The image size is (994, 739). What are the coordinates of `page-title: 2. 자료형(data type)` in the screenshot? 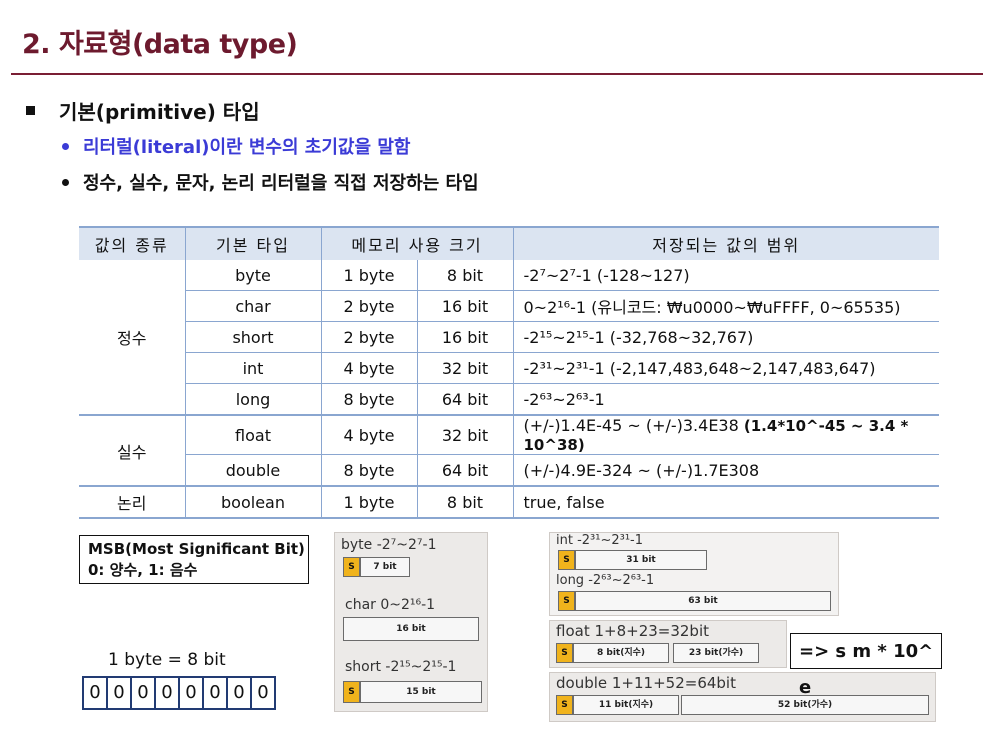 It's located at (160, 44).